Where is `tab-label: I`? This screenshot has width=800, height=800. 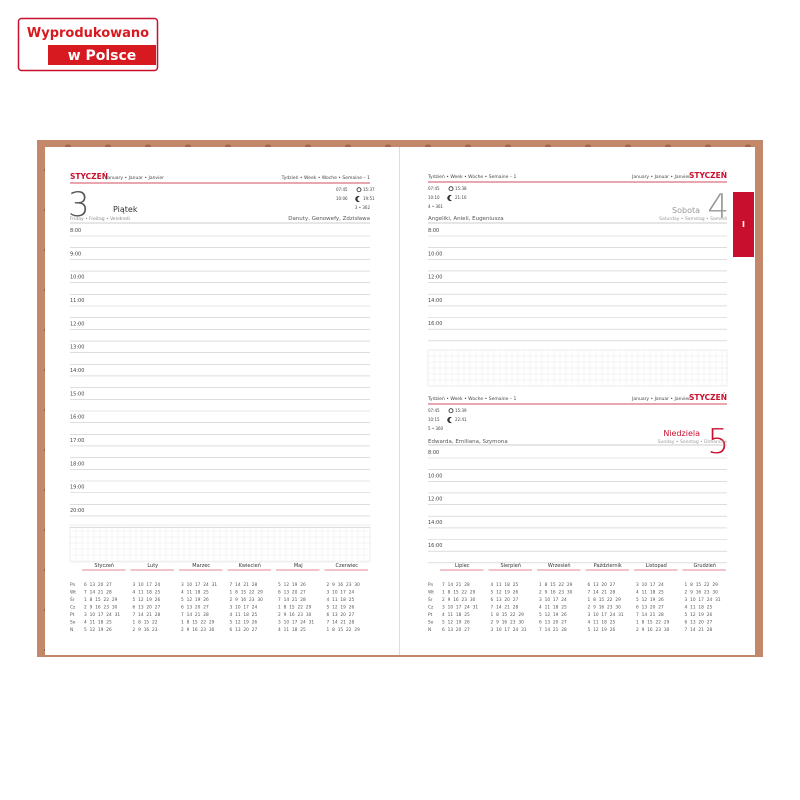
tab-label: I is located at coordinates (743, 224).